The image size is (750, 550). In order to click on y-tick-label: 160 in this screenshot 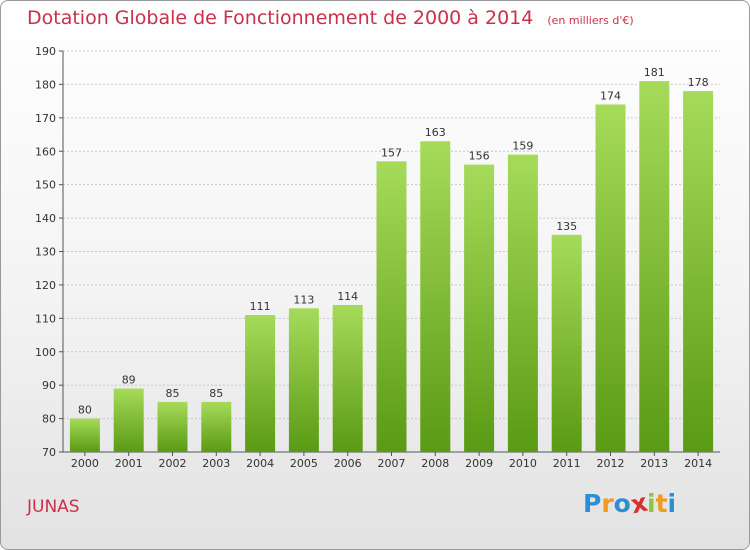, I will do `click(45, 151)`.